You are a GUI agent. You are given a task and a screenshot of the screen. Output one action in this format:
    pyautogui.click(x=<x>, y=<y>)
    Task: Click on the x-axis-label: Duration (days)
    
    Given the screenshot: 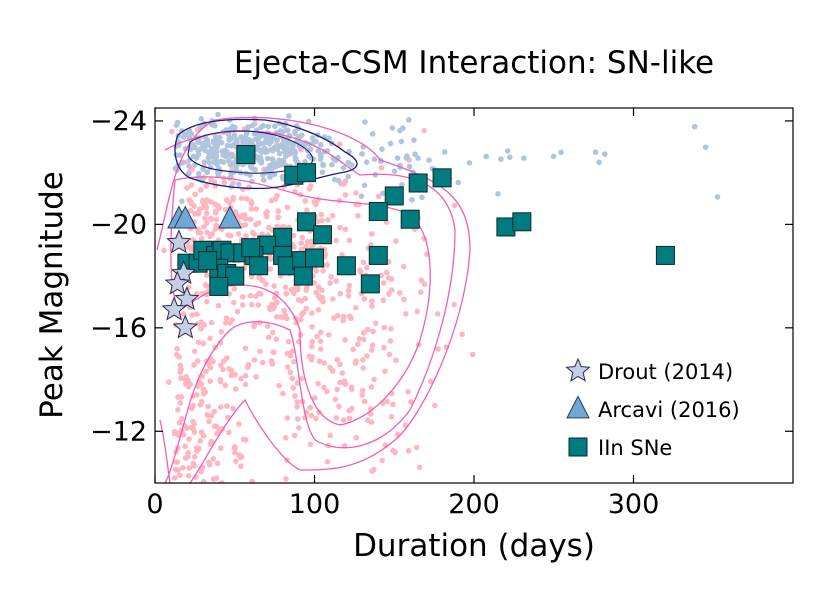 What is the action you would take?
    pyautogui.click(x=474, y=546)
    